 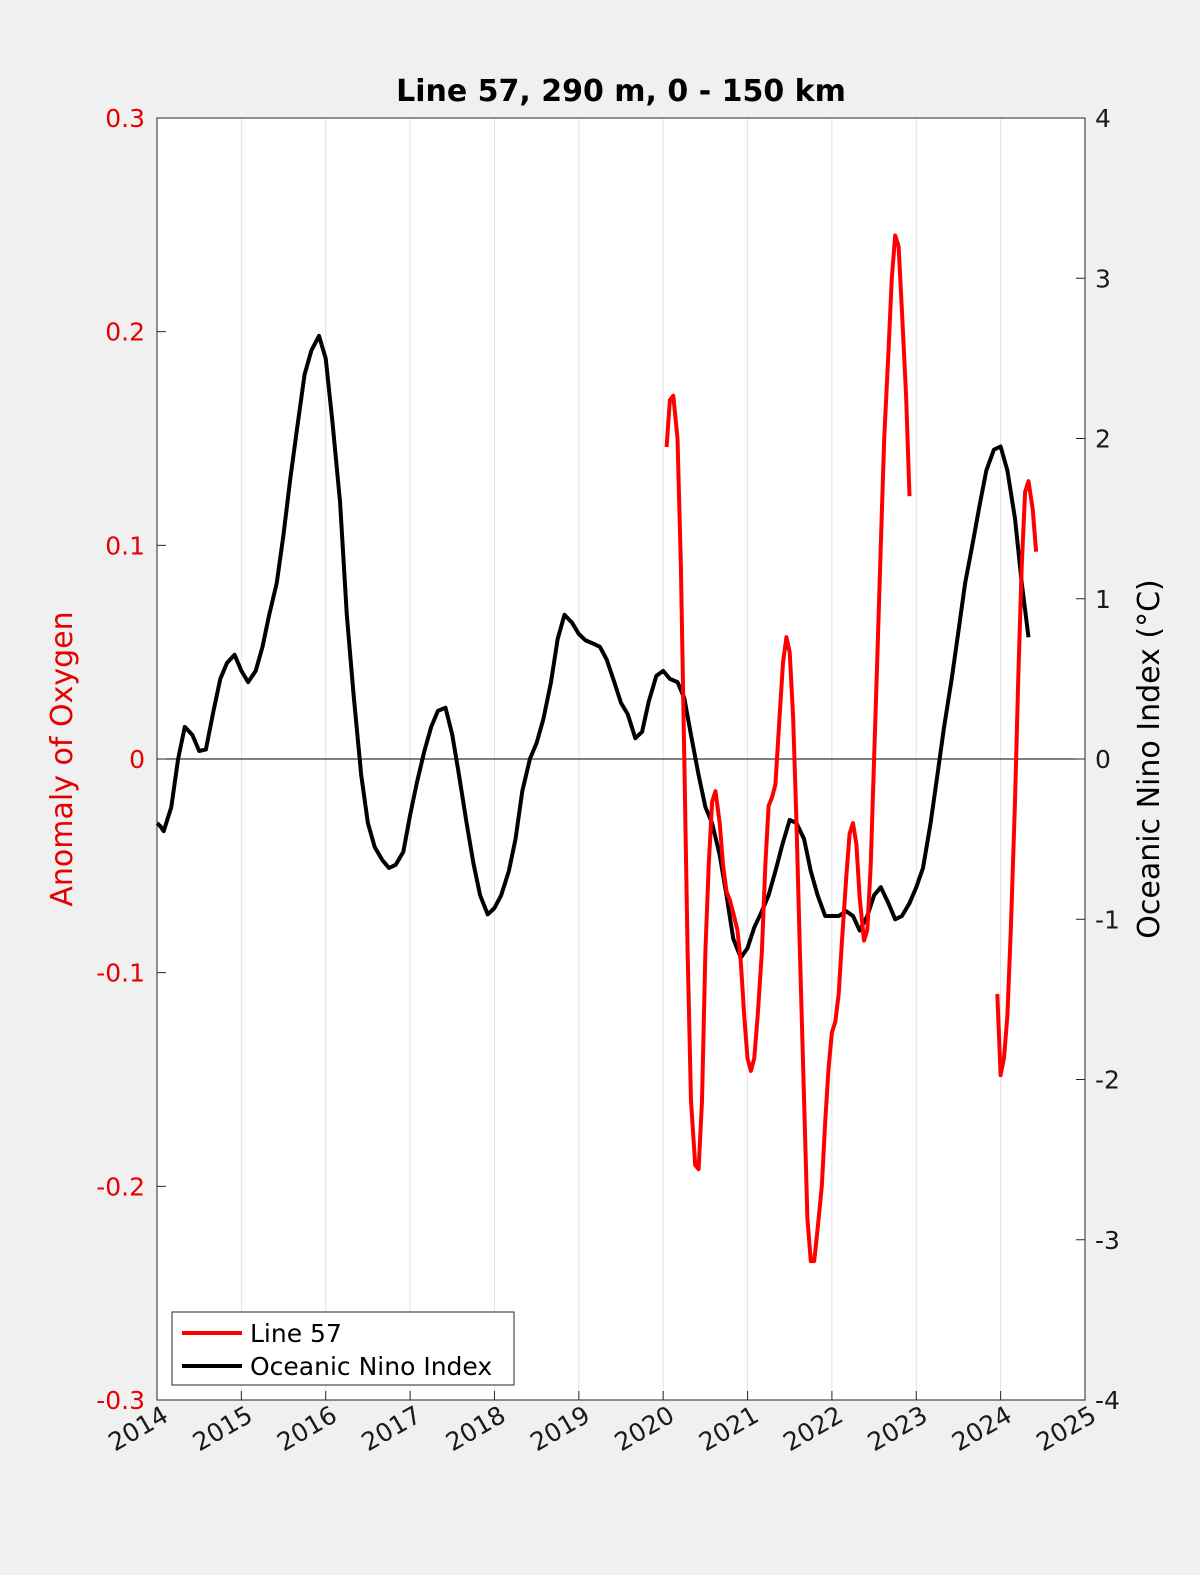 What do you see at coordinates (1103, 759) in the screenshot?
I see `y-right-tick-label: 0` at bounding box center [1103, 759].